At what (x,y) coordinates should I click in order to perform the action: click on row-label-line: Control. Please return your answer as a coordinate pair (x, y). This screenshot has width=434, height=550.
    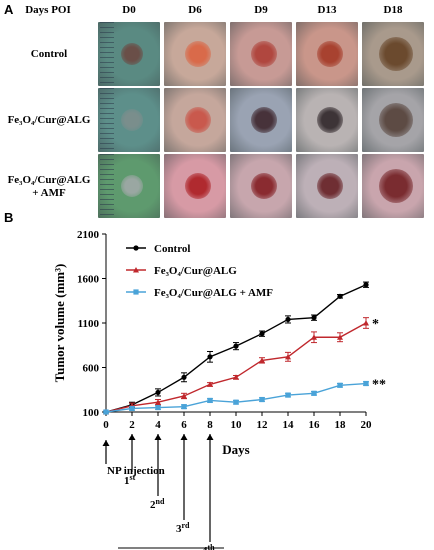
    Looking at the image, I should click on (49, 54).